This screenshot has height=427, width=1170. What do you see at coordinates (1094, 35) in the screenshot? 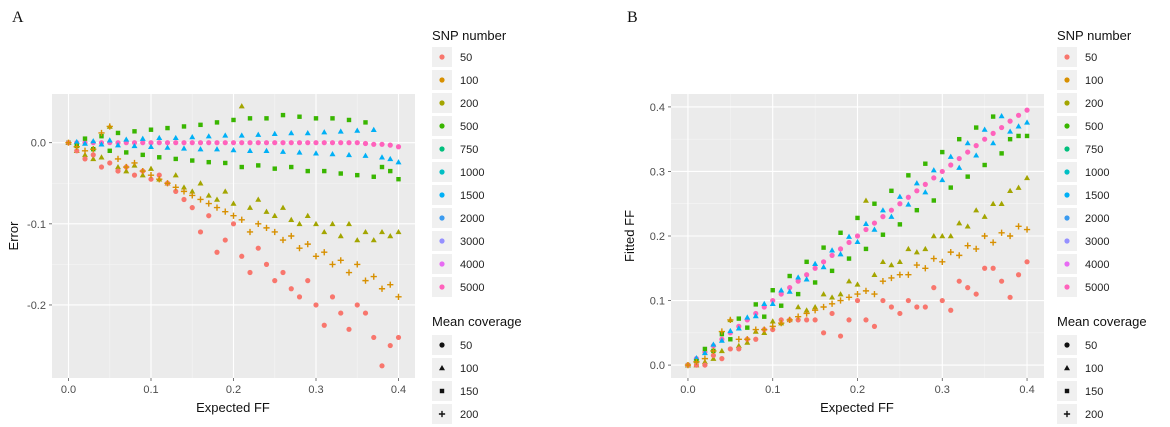
I see `panel-b-legend-color-title: SNP number` at bounding box center [1094, 35].